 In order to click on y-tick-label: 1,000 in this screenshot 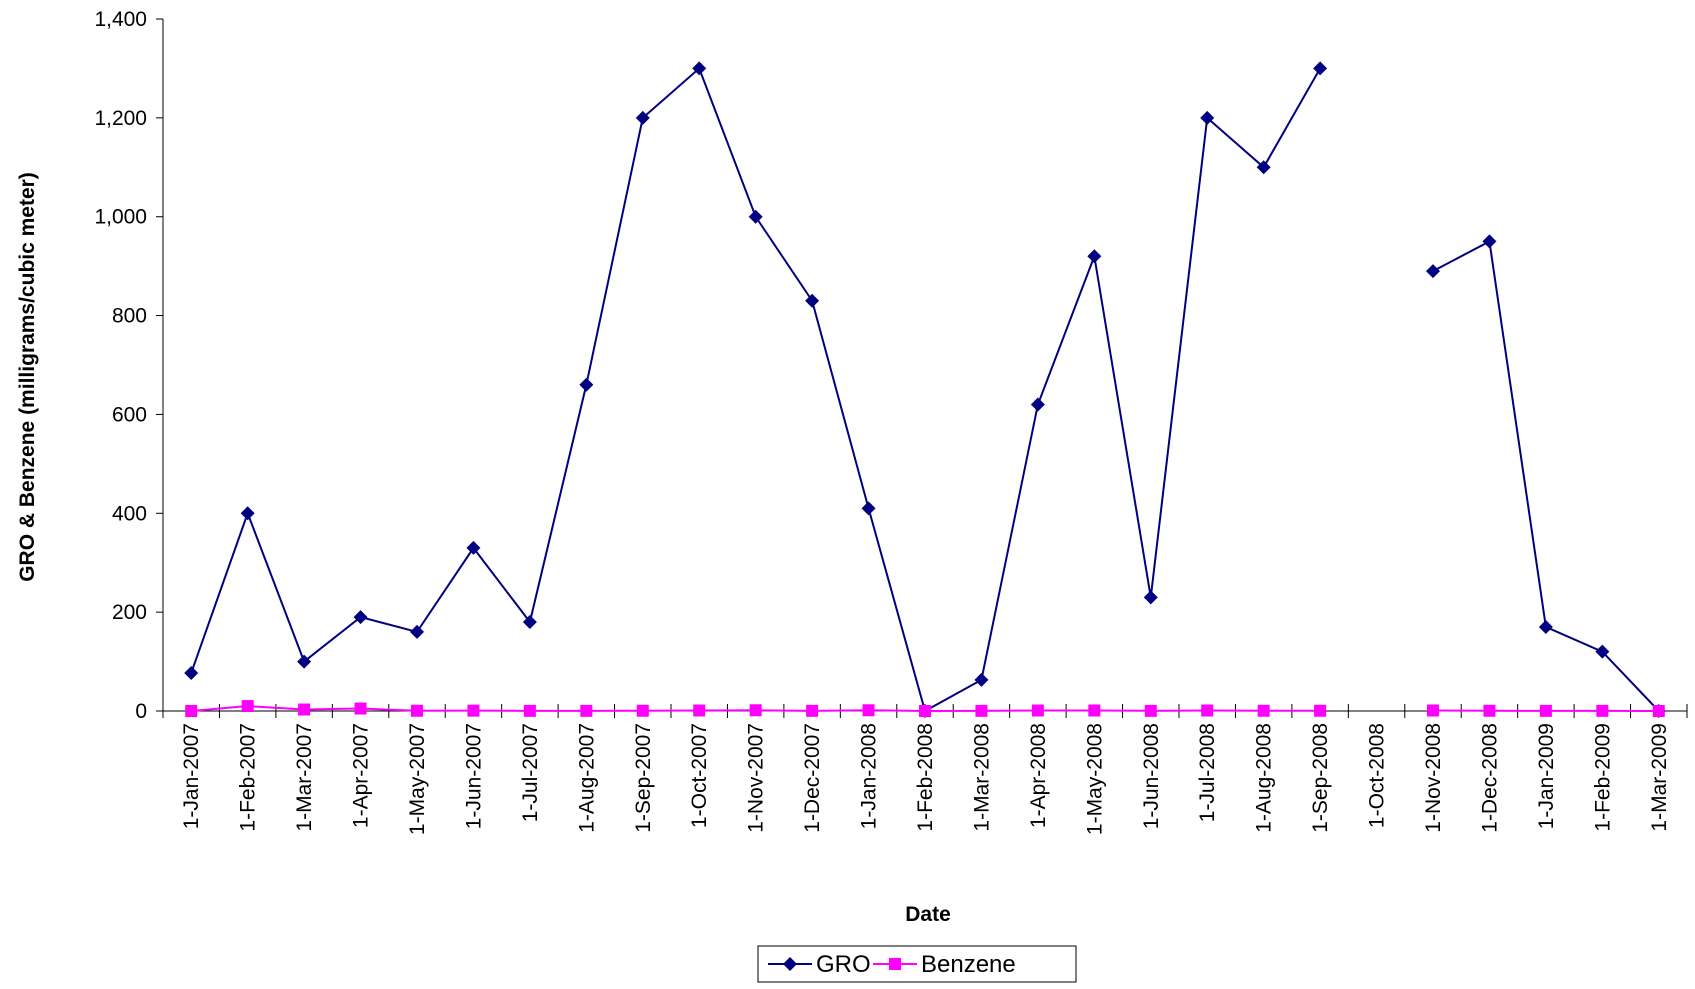, I will do `click(120, 217)`.